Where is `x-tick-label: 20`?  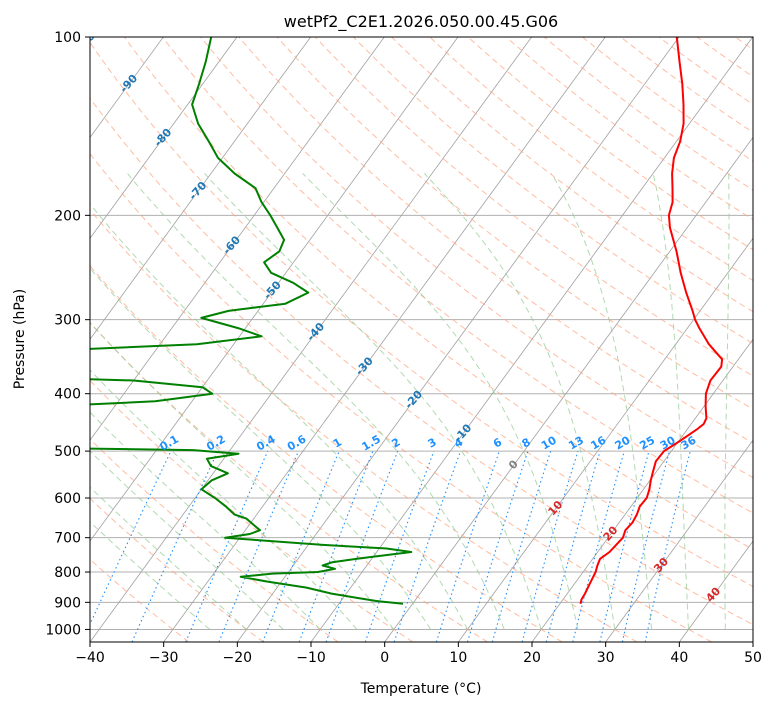 x-tick-label: 20 is located at coordinates (532, 658).